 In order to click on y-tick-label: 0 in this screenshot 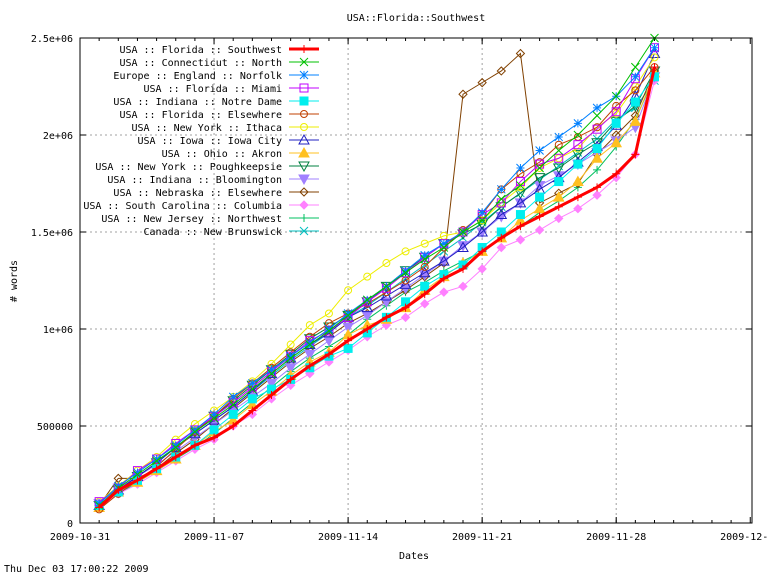, I will do `click(70, 524)`.